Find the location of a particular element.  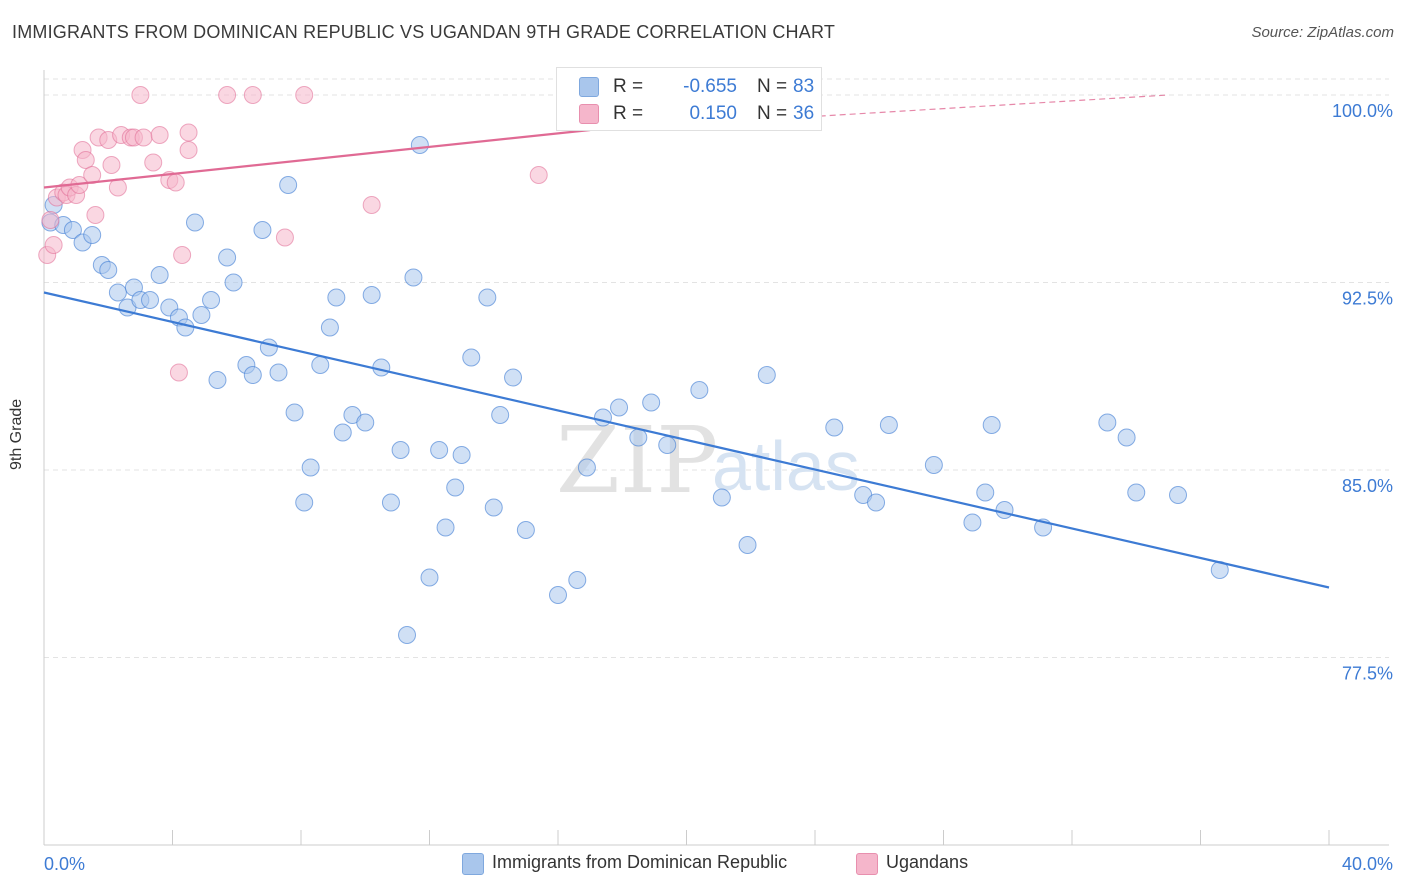

y-tick-label: 77.5% is located at coordinates (1367, 674).